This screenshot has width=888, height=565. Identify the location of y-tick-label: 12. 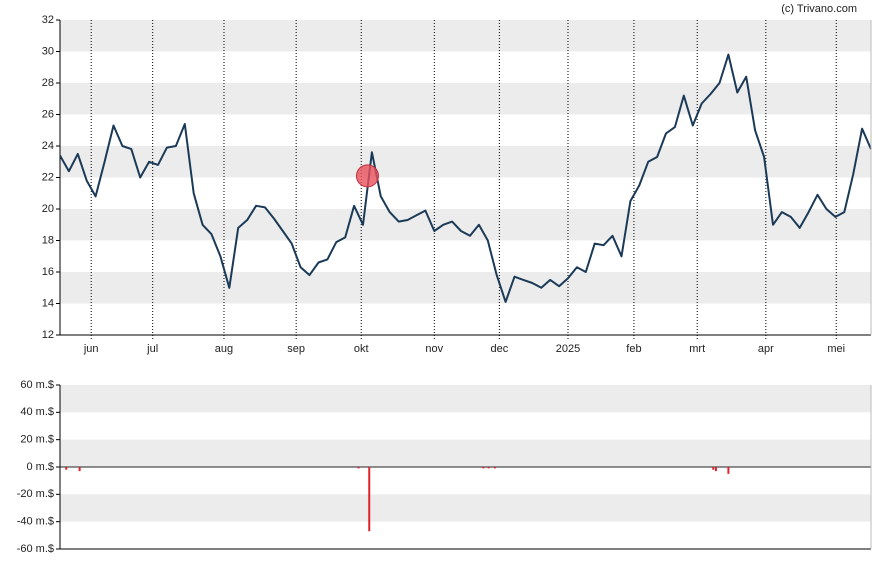
(48, 335).